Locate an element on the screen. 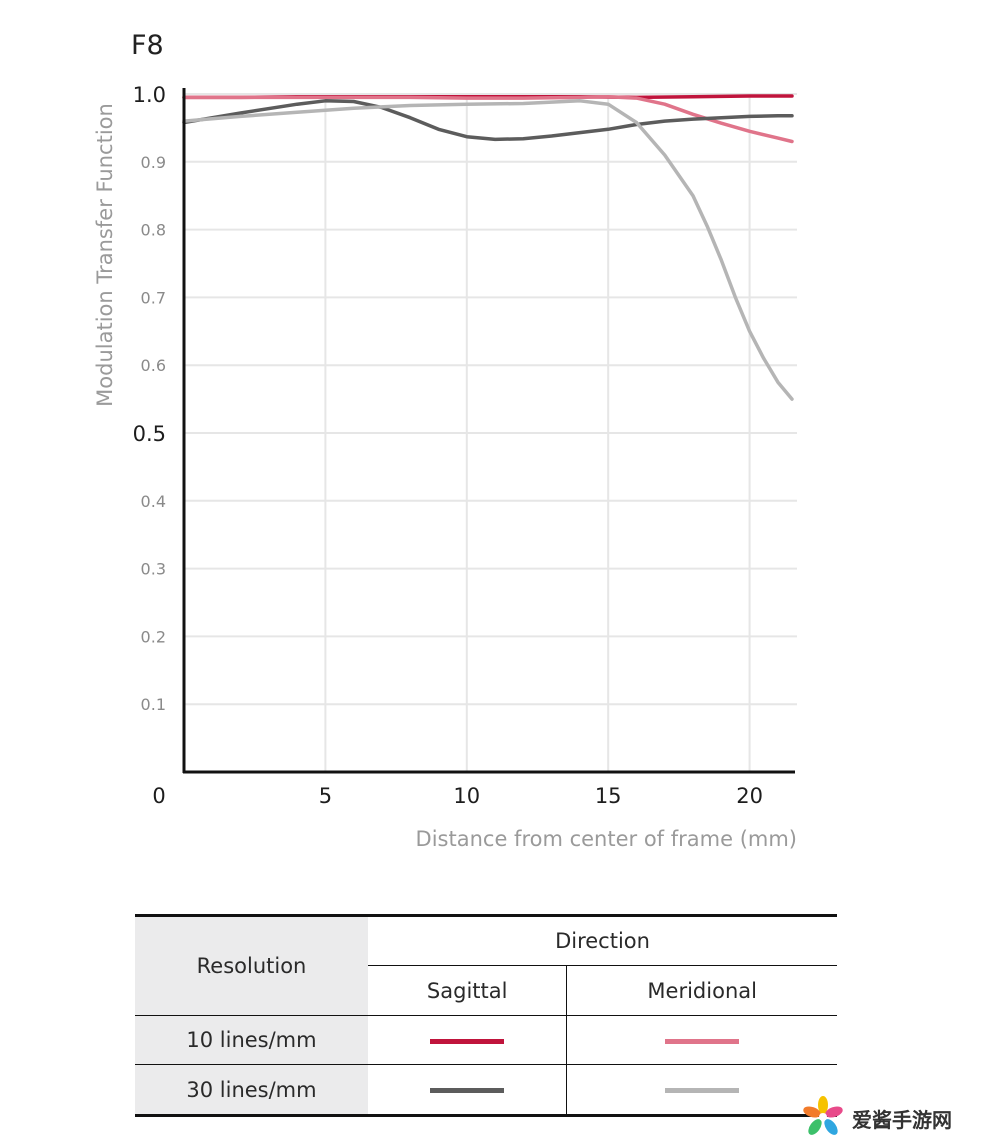  legend-row-label: 10 lines/mm is located at coordinates (251, 1040).